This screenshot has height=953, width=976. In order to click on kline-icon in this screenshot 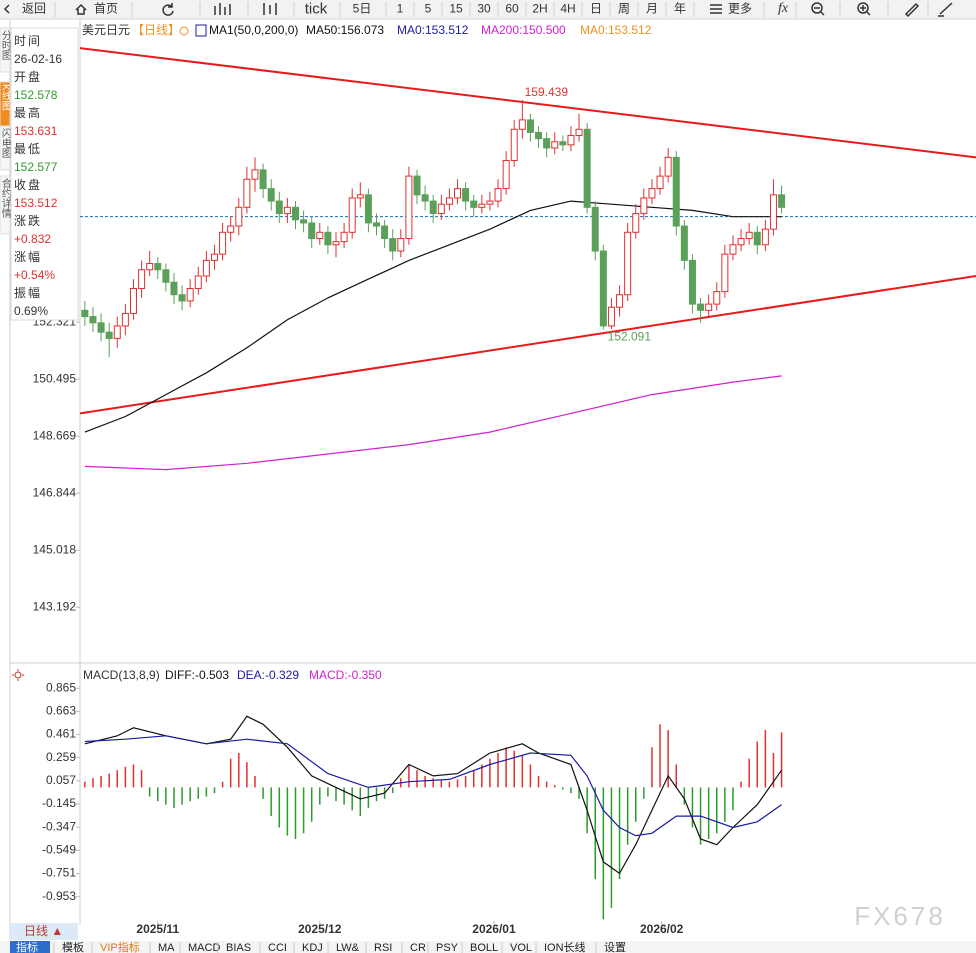, I will do `click(222, 9)`.